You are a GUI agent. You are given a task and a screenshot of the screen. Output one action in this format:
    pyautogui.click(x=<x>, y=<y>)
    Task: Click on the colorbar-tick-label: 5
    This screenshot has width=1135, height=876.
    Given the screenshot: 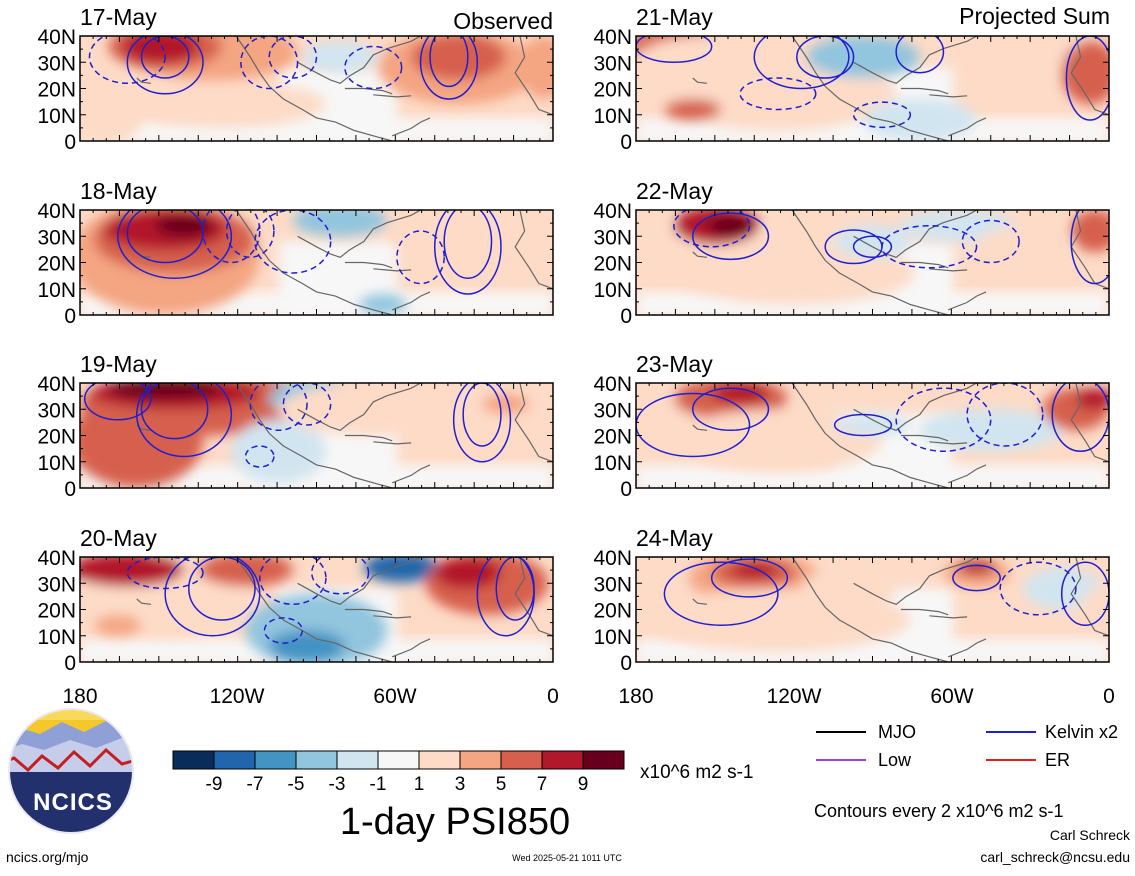 What is the action you would take?
    pyautogui.click(x=501, y=784)
    